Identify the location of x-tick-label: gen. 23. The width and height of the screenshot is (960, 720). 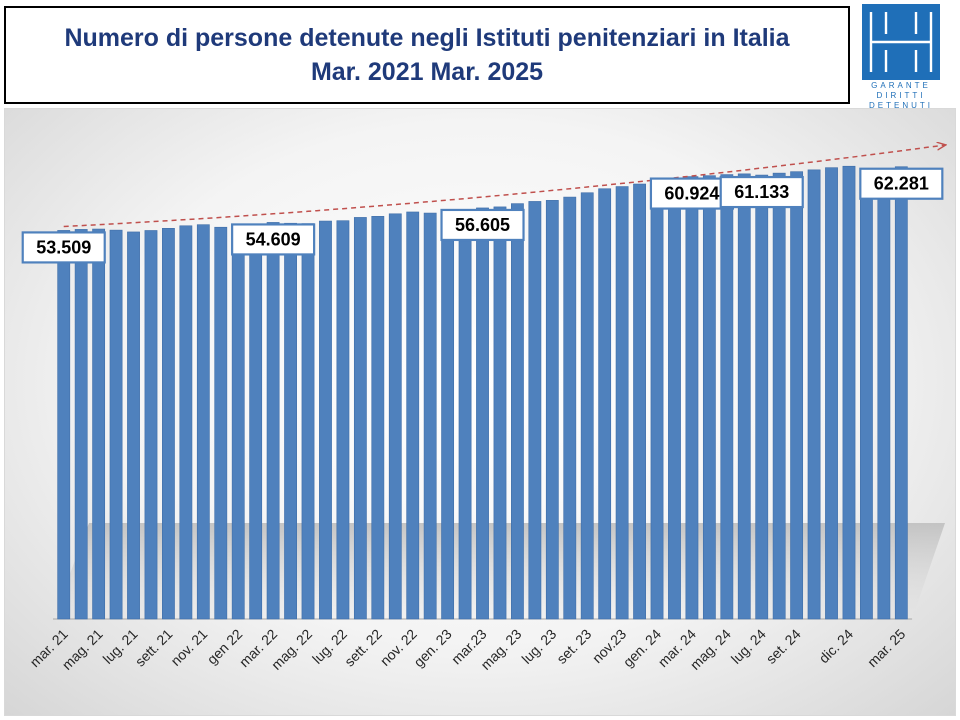
(432, 648).